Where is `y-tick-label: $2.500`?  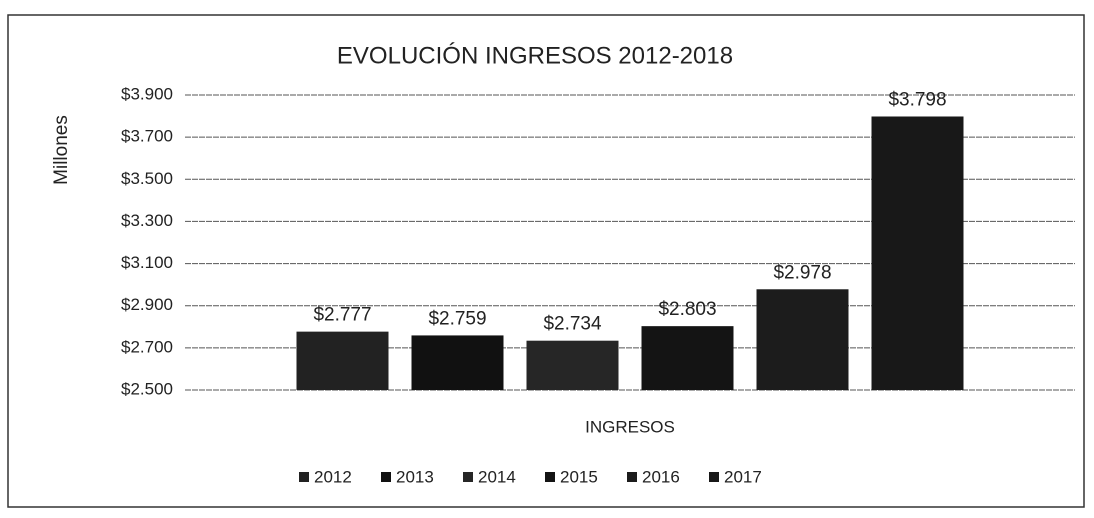 y-tick-label: $2.500 is located at coordinates (147, 388).